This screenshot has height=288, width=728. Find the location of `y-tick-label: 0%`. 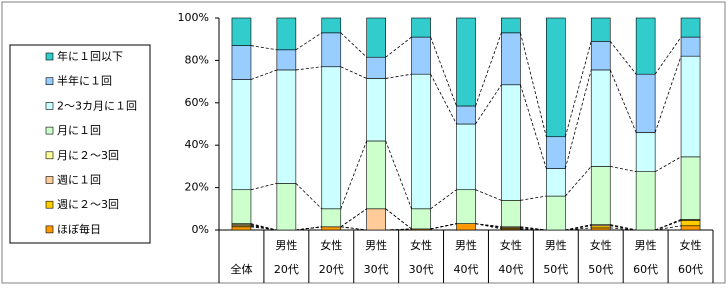

y-tick-label: 0% is located at coordinates (200, 229).